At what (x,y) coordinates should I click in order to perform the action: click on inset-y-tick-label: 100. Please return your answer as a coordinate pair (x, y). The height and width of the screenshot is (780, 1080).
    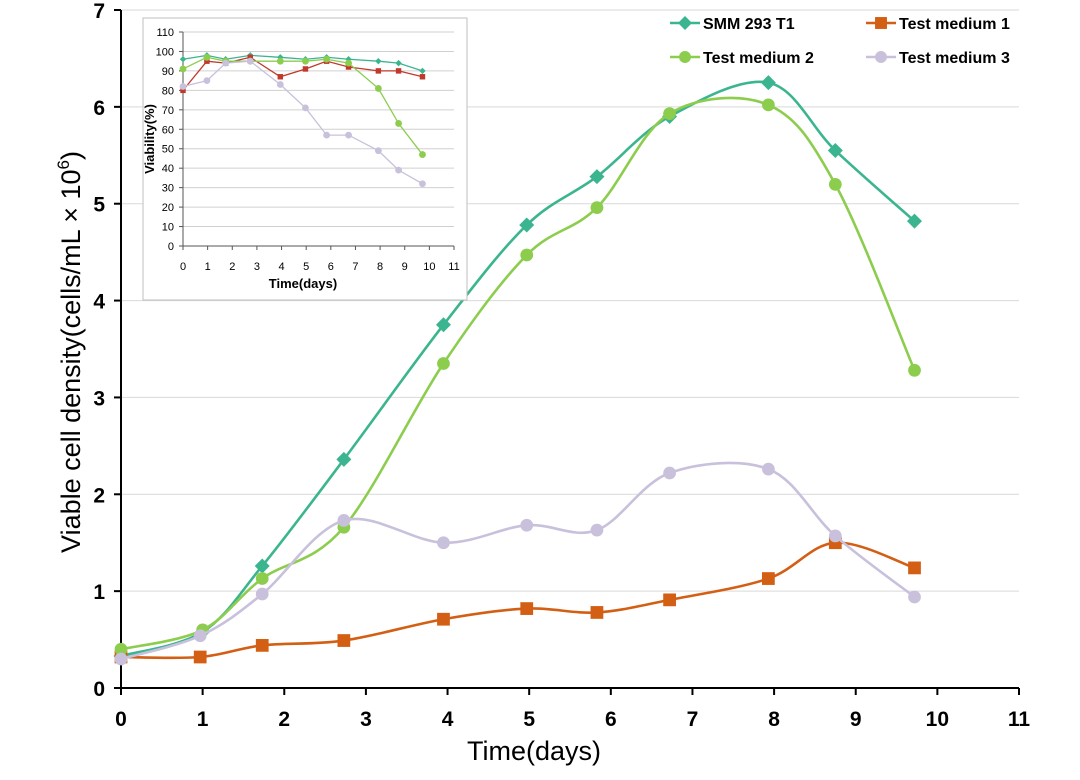
    Looking at the image, I should click on (165, 52).